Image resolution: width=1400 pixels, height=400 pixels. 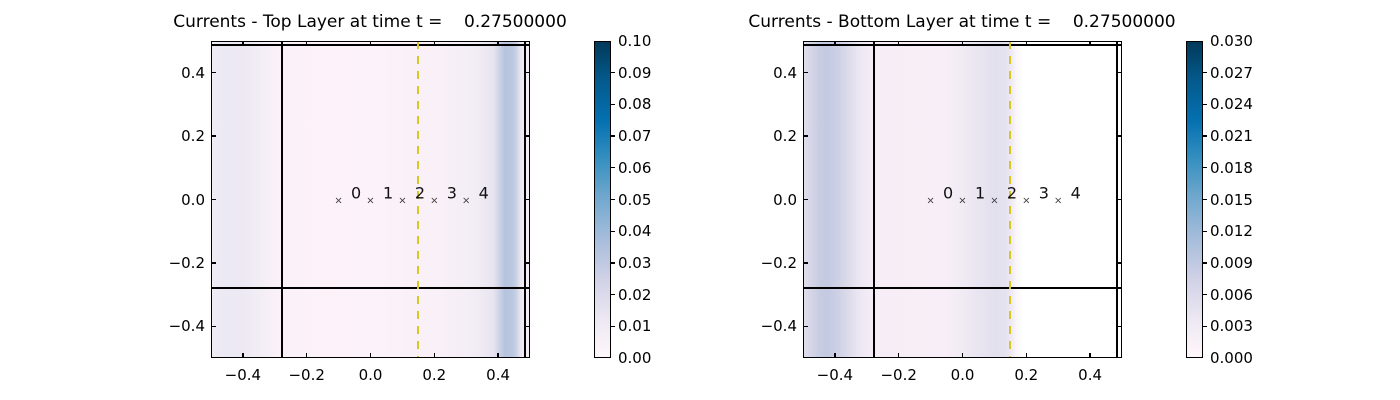 I want to click on colorbar-tick-label: 0.09, so click(x=635, y=72).